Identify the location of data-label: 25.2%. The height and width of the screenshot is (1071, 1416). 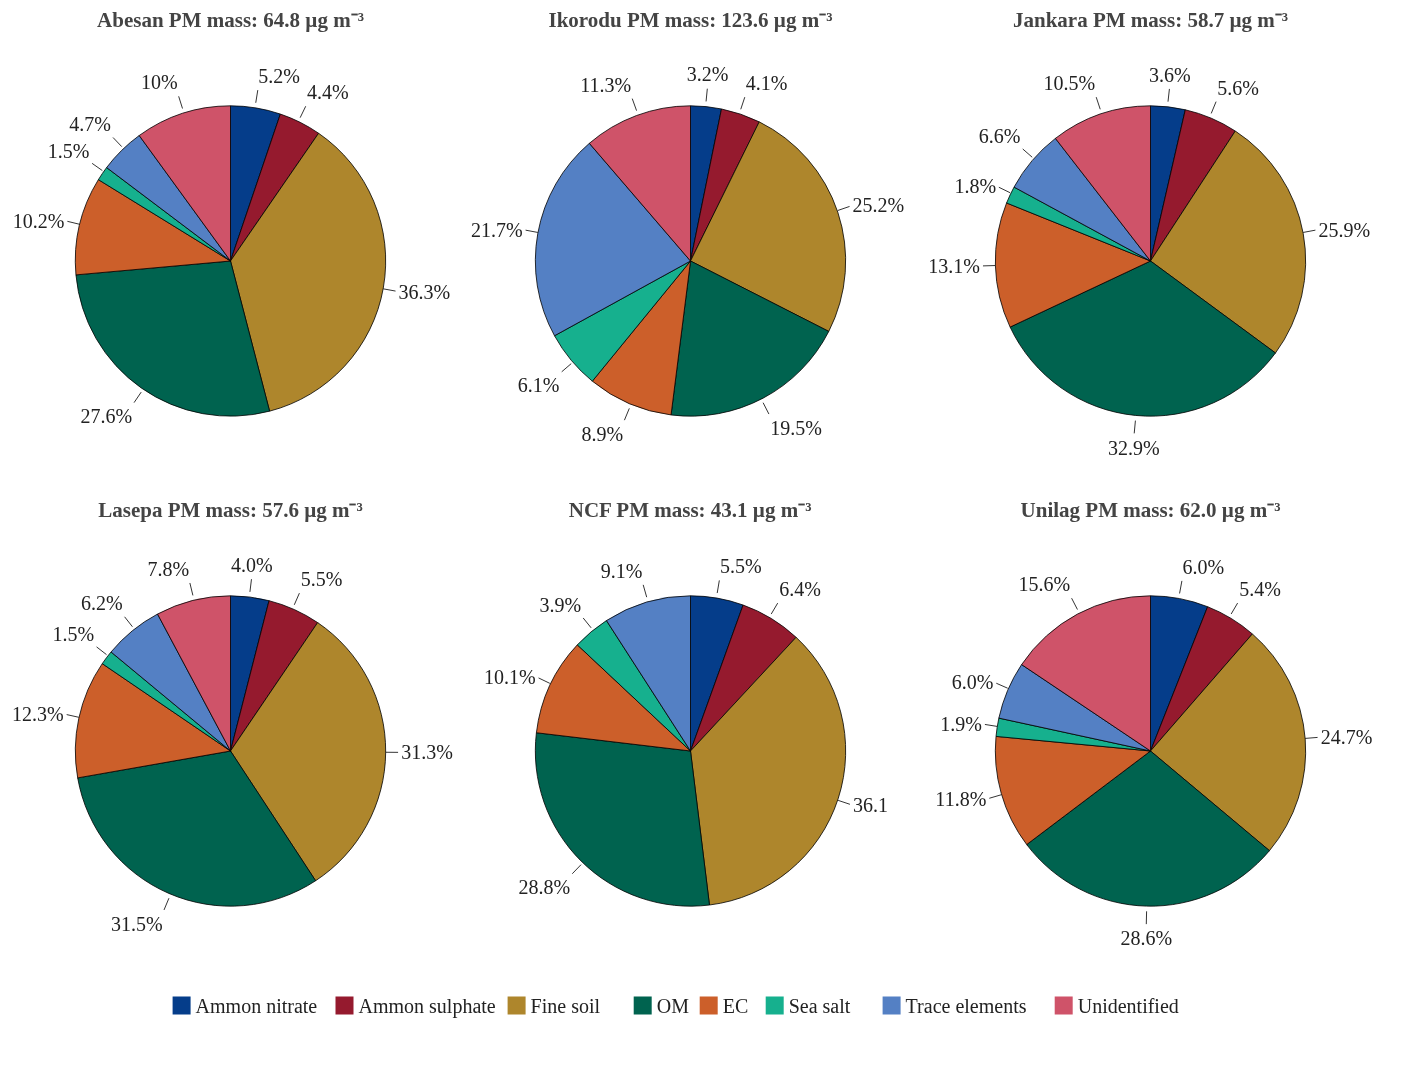
(878, 205).